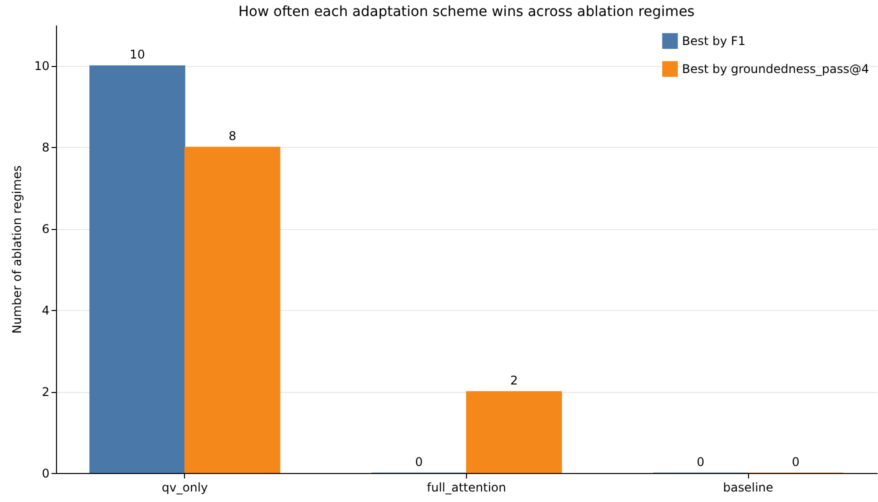 Image resolution: width=878 pixels, height=502 pixels. Describe the element at coordinates (232, 136) in the screenshot. I see `data-label: 8` at that location.